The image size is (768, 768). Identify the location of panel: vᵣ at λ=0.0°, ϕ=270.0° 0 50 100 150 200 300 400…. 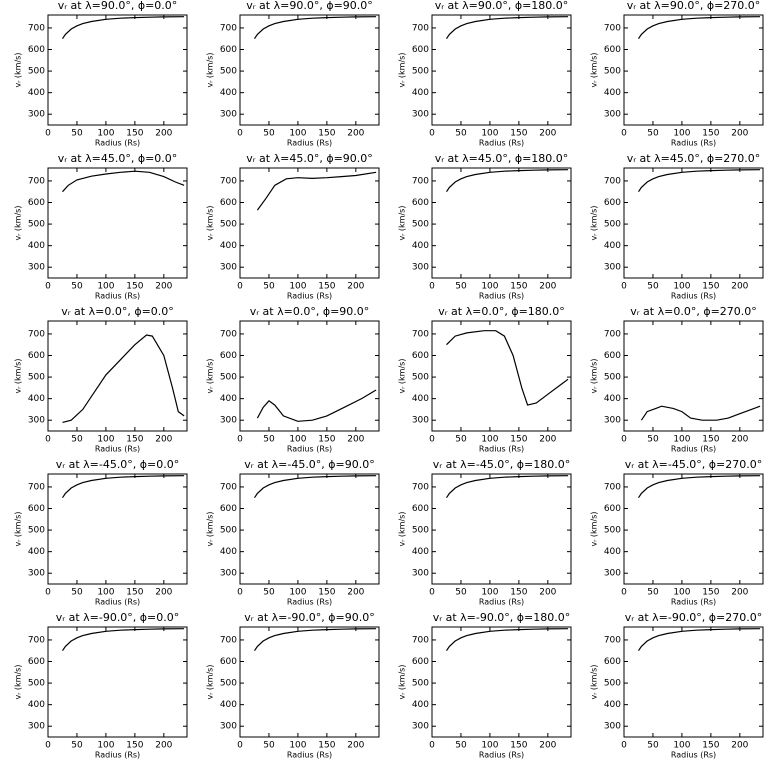
(677, 379).